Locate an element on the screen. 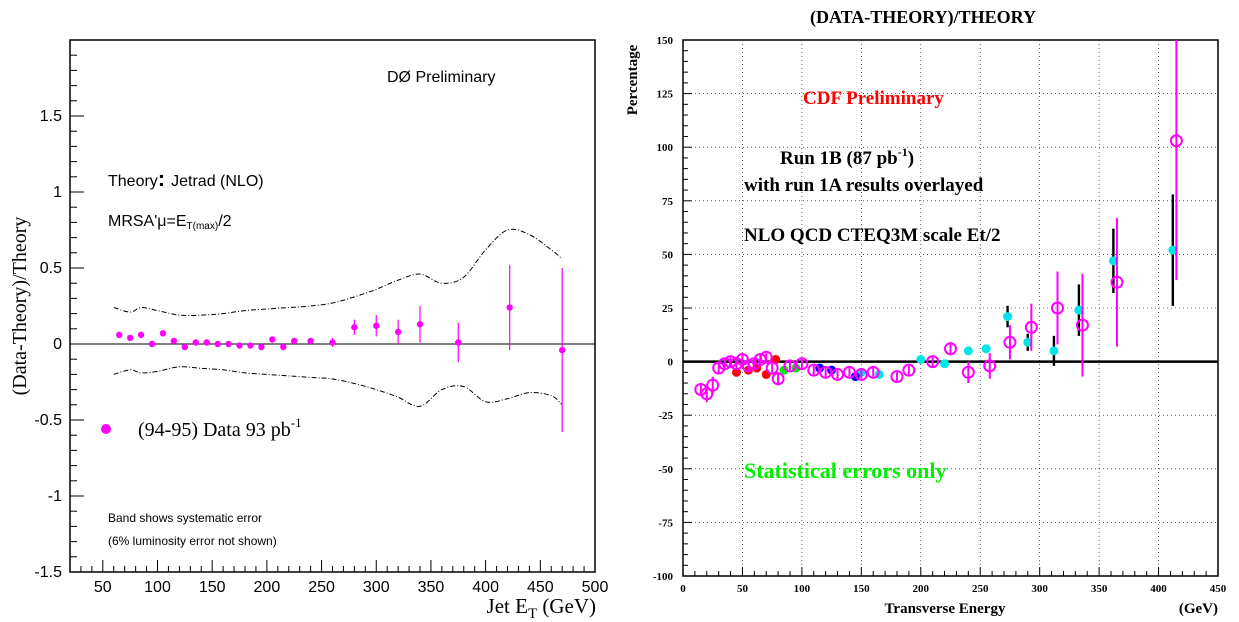  nlo-qcd-note: NLO QCD CTEQ3M scale Et/2 is located at coordinates (872, 235).